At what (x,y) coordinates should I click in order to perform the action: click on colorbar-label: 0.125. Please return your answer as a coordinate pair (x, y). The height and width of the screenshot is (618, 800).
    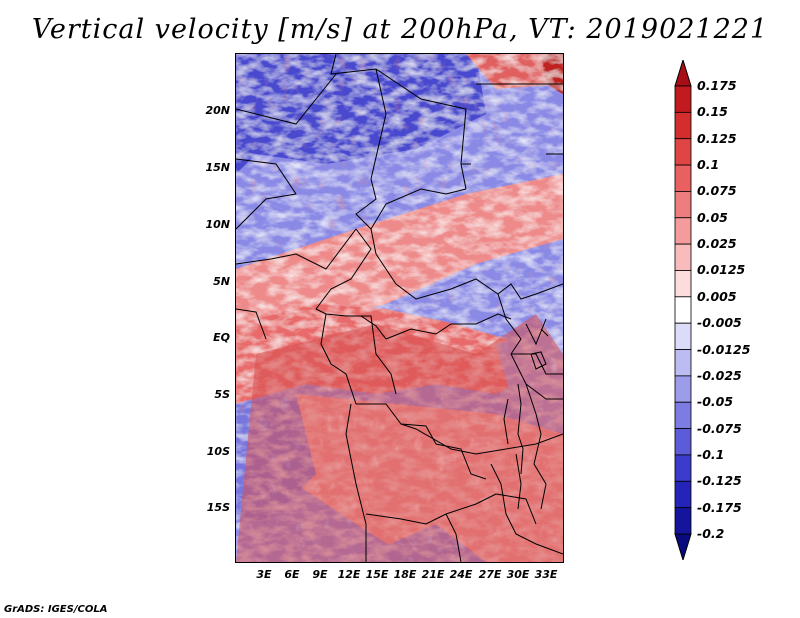
    Looking at the image, I should click on (717, 138).